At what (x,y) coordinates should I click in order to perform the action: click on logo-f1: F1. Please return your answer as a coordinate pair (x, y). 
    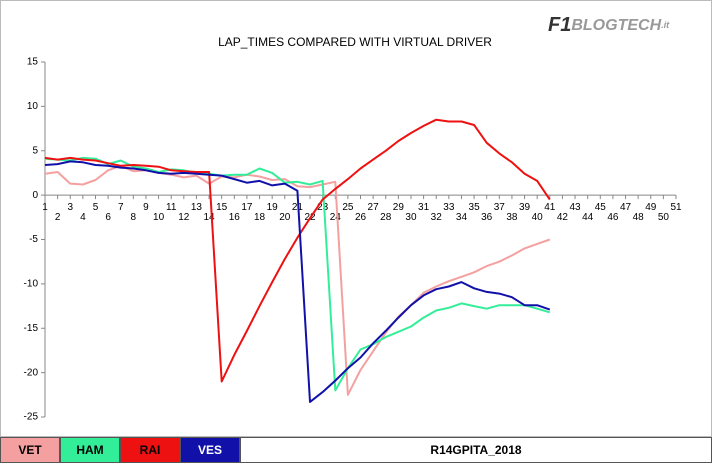
    Looking at the image, I should click on (559, 25).